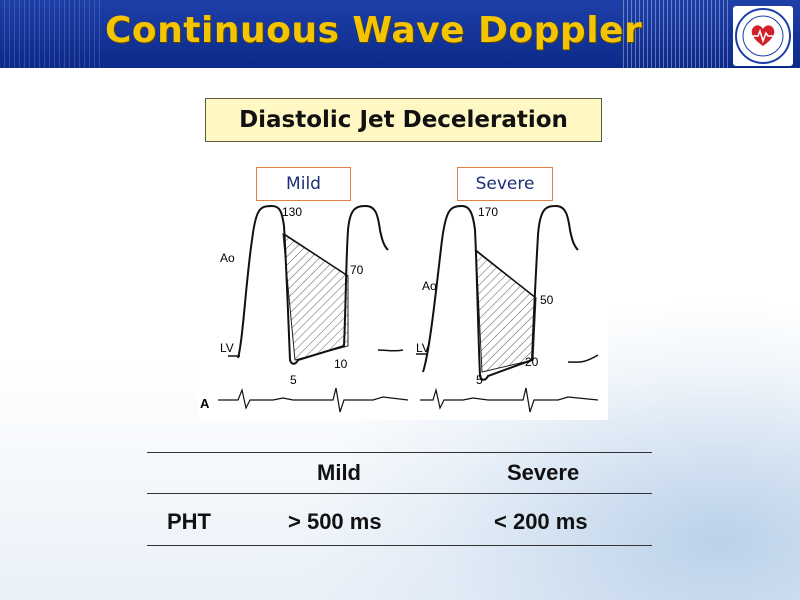 This screenshot has height=600, width=800. I want to click on severe-lv-trace, so click(507, 358).